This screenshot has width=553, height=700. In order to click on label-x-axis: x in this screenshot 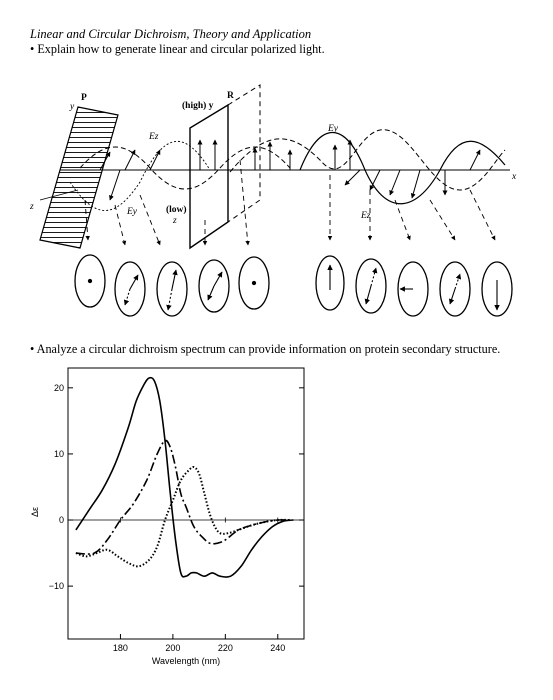, I will do `click(514, 177)`.